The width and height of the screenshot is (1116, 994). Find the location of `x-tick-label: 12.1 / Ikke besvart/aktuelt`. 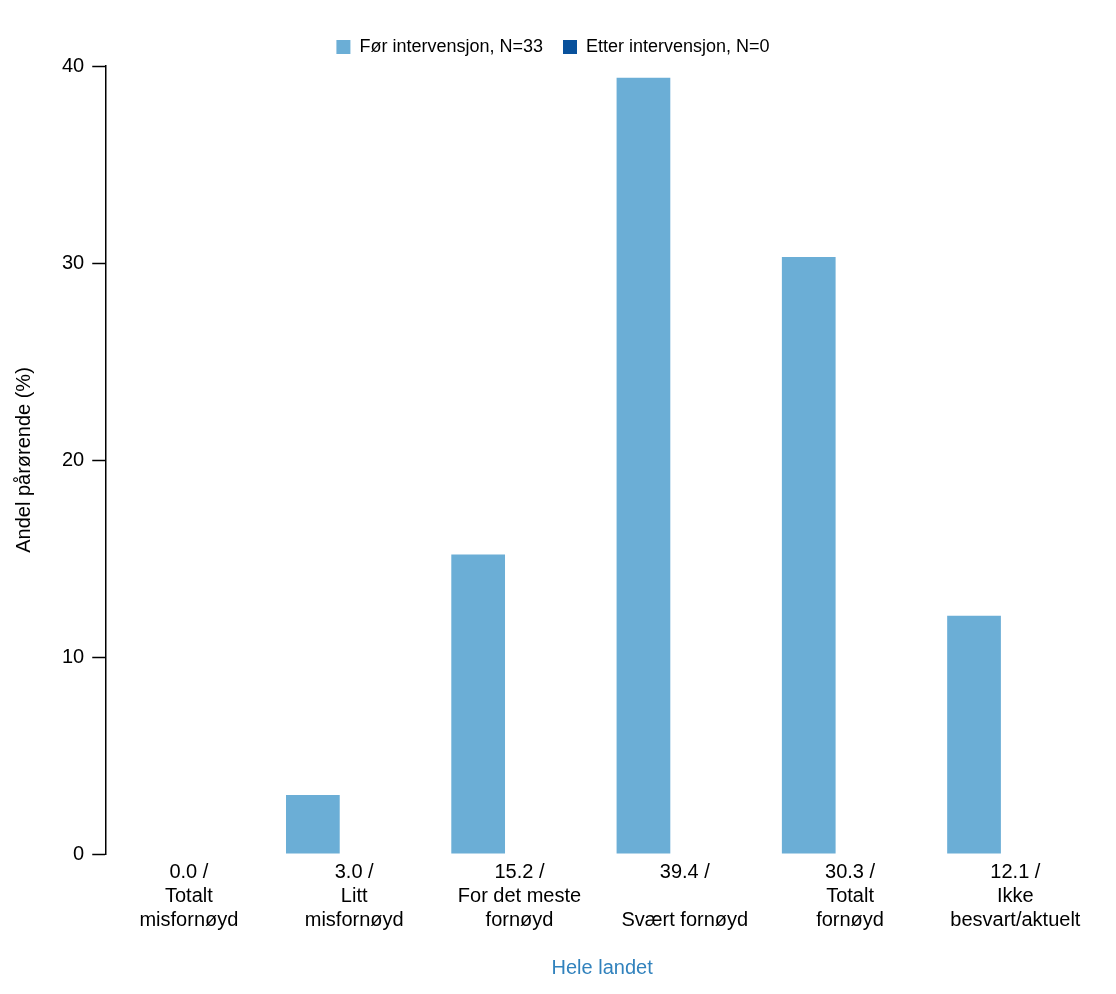

x-tick-label: 12.1 / Ikke besvart/aktuelt is located at coordinates (1015, 894).